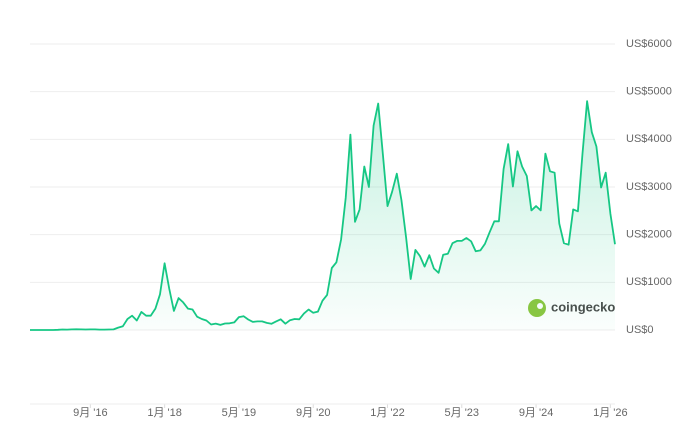 The width and height of the screenshot is (680, 433). What do you see at coordinates (649, 282) in the screenshot?
I see `y-tick-label: US$1000` at bounding box center [649, 282].